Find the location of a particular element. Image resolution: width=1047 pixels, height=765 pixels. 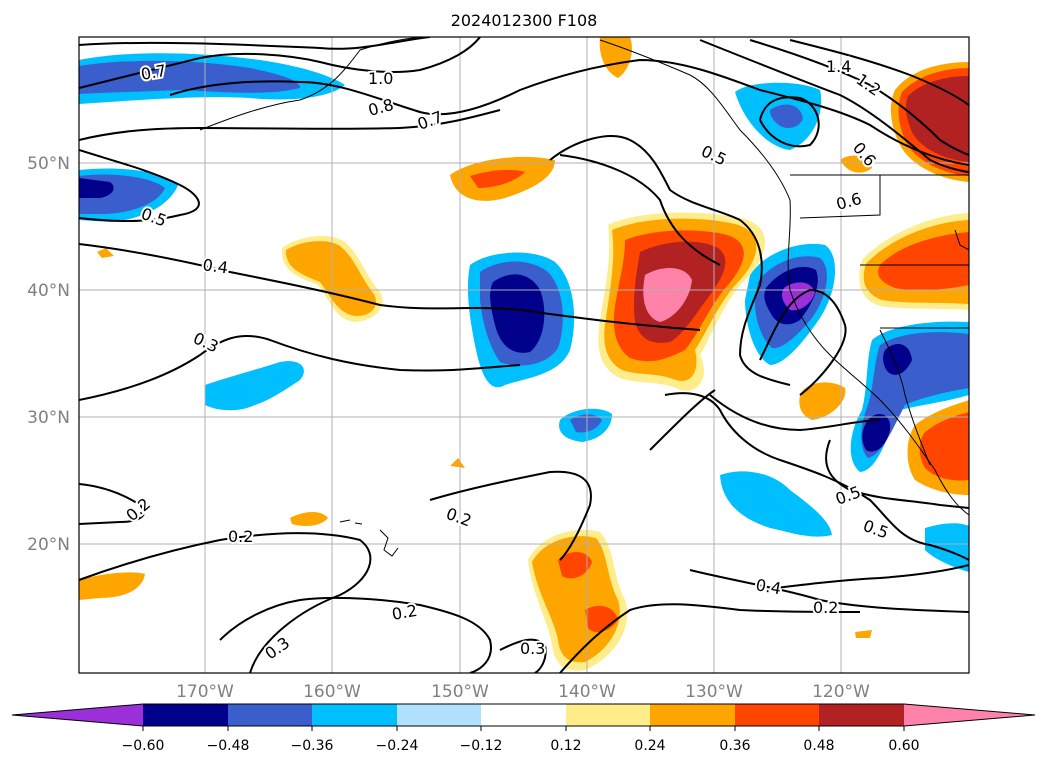

colorbar-tick-4: −0.24 is located at coordinates (397, 746).